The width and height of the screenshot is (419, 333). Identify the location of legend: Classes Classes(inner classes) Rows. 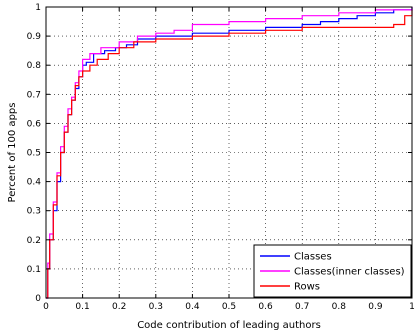
(332, 271).